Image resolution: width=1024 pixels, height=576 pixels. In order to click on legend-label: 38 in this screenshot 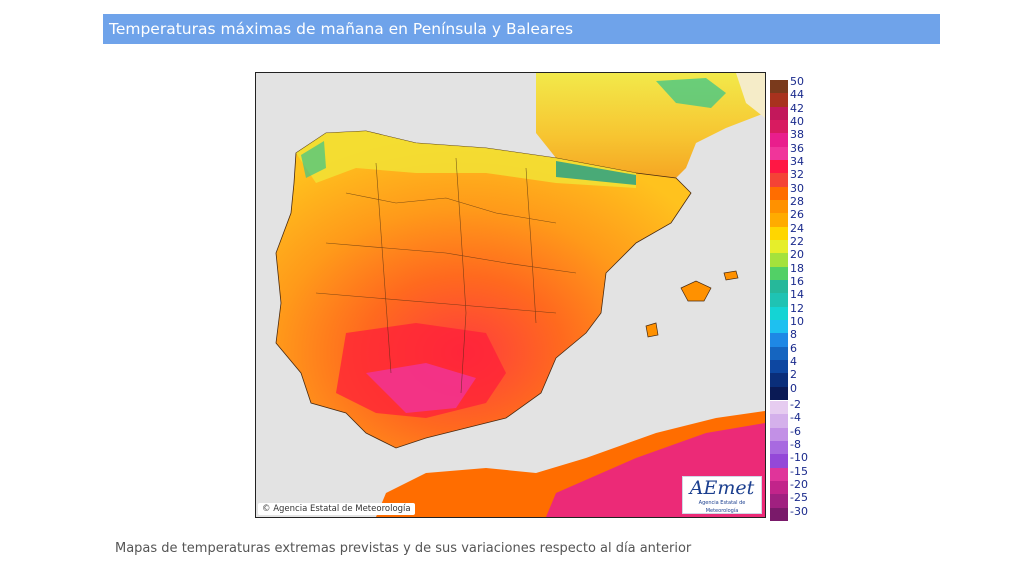, I will do `click(797, 135)`.